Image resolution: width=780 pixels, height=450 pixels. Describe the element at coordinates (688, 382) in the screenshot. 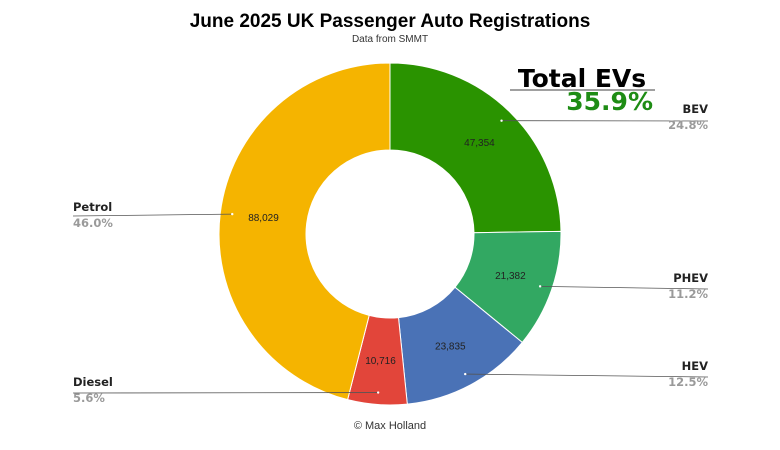

I see `legend-pct-hev: 12.5%` at that location.